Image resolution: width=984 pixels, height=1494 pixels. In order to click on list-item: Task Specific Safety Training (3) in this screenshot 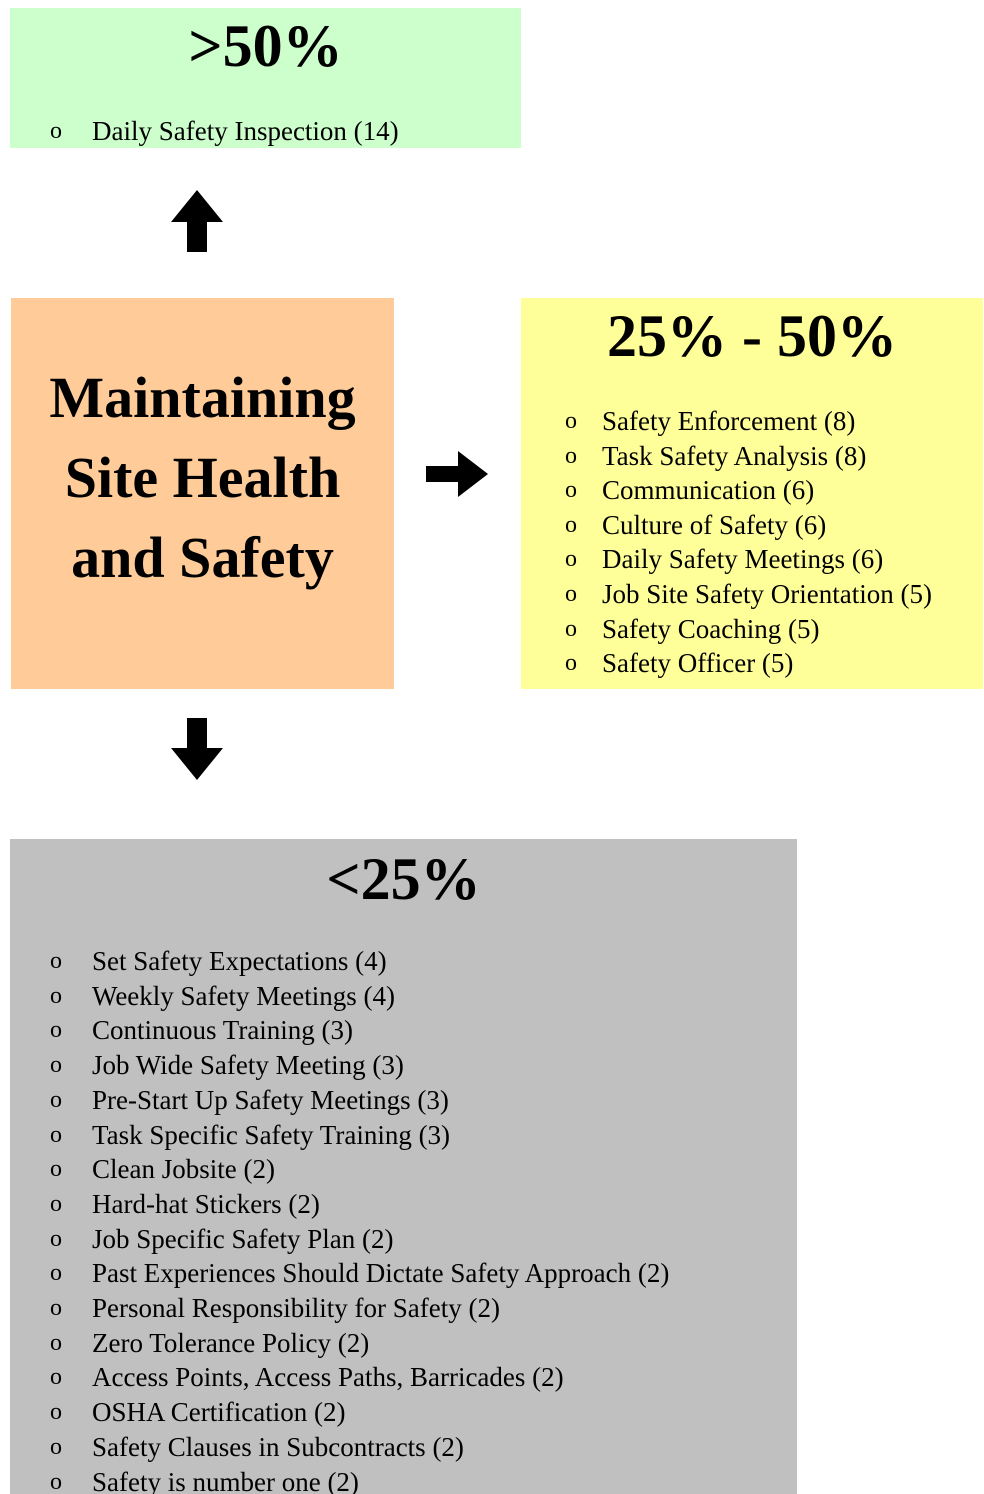, I will do `click(271, 1134)`.